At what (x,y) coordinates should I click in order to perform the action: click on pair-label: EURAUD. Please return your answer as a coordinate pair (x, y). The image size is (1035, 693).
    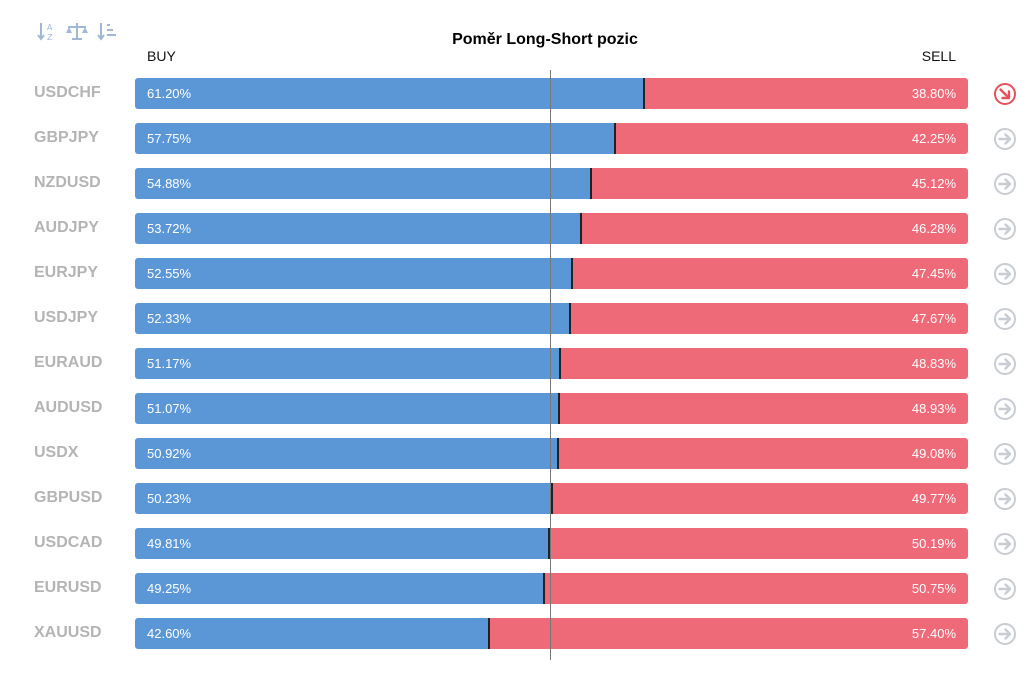
    Looking at the image, I should click on (68, 362).